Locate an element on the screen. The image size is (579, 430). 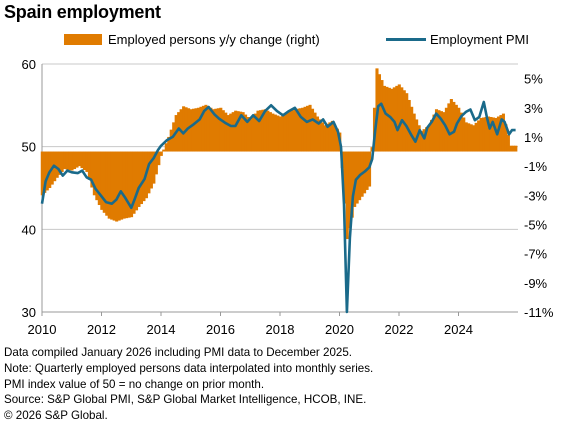
left-tick-label: 60 is located at coordinates (29, 64).